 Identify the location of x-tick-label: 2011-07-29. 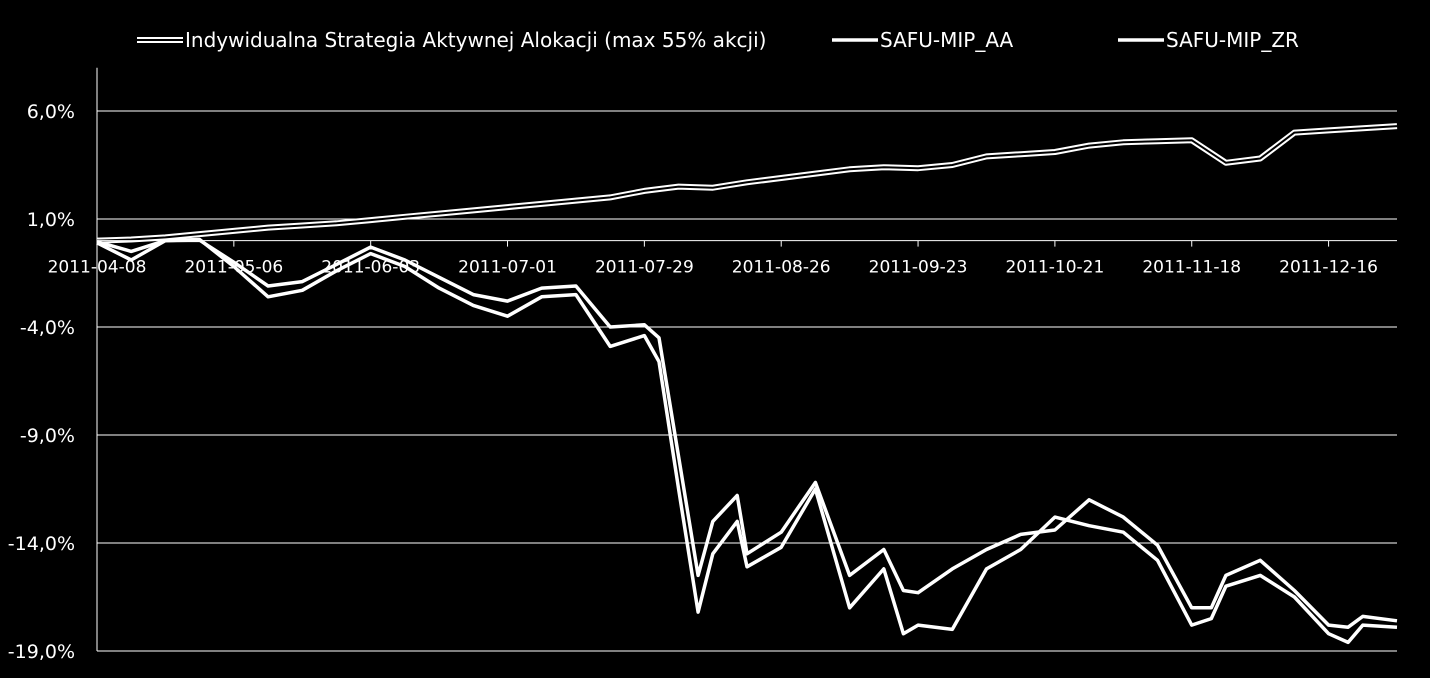
(644, 268).